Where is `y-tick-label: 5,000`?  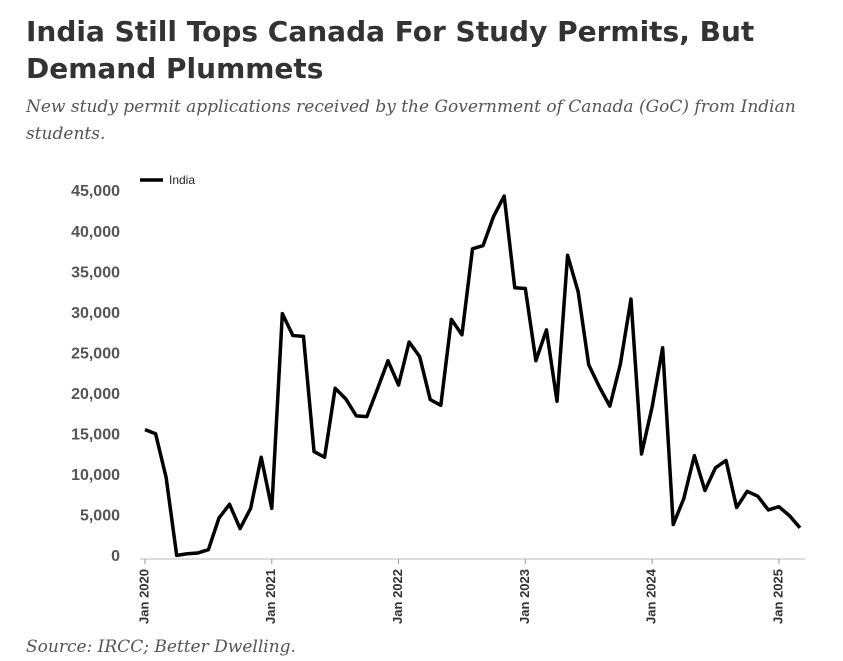 y-tick-label: 5,000 is located at coordinates (100, 516).